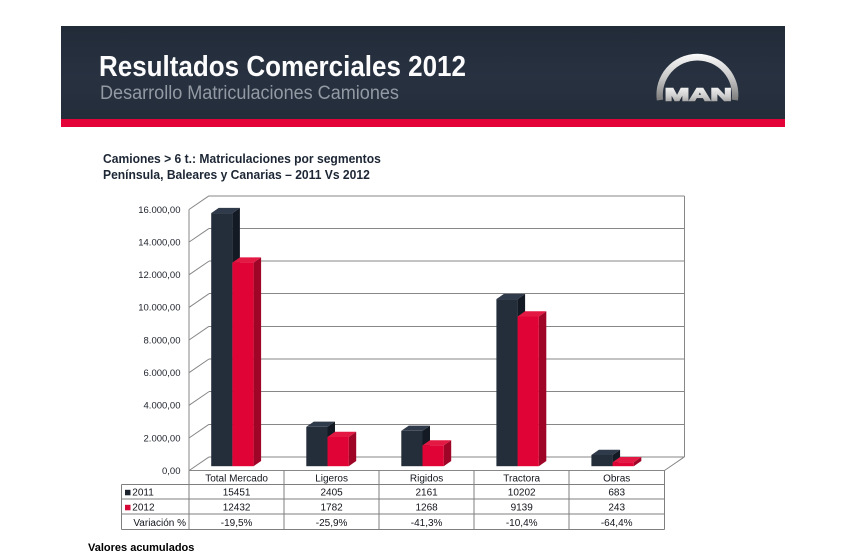  I want to click on svg-text: 1782, so click(331, 508).